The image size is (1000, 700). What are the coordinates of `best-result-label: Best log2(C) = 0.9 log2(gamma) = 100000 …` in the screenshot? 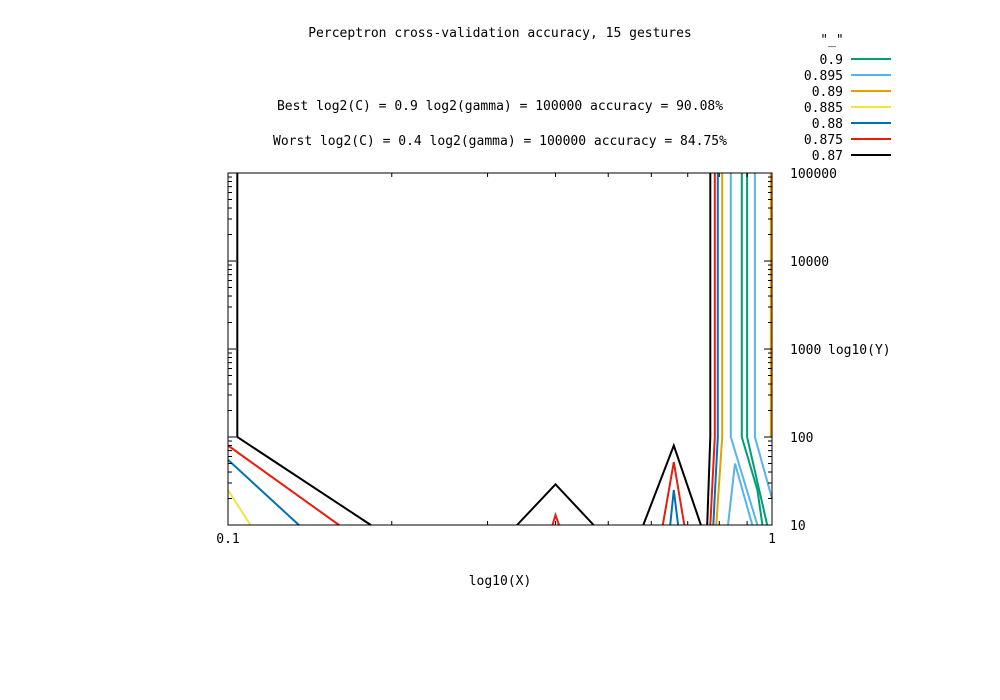 It's located at (500, 106).